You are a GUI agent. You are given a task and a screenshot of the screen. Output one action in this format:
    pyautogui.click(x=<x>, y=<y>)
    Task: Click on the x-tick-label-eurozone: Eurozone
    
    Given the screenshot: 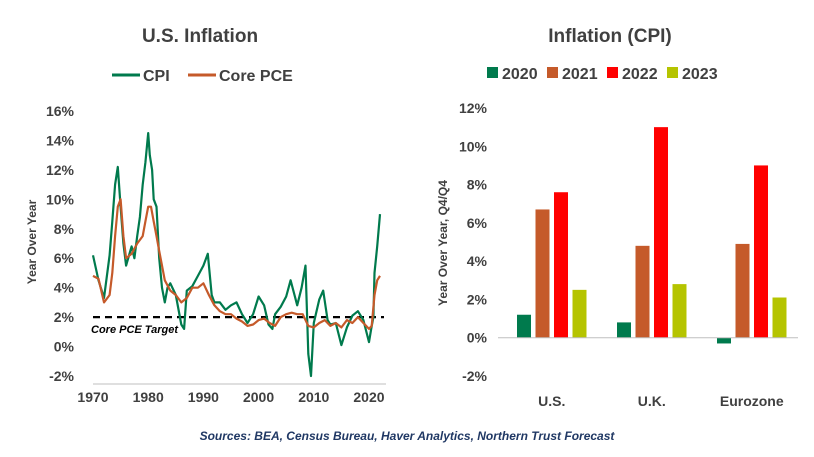 What is the action you would take?
    pyautogui.click(x=752, y=401)
    